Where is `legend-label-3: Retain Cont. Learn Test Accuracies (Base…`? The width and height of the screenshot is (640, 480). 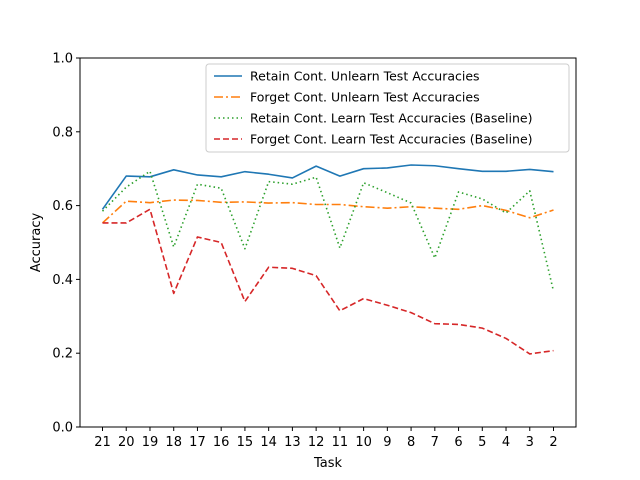 legend-label-3: Retain Cont. Learn Test Accuracies (Base… is located at coordinates (391, 118).